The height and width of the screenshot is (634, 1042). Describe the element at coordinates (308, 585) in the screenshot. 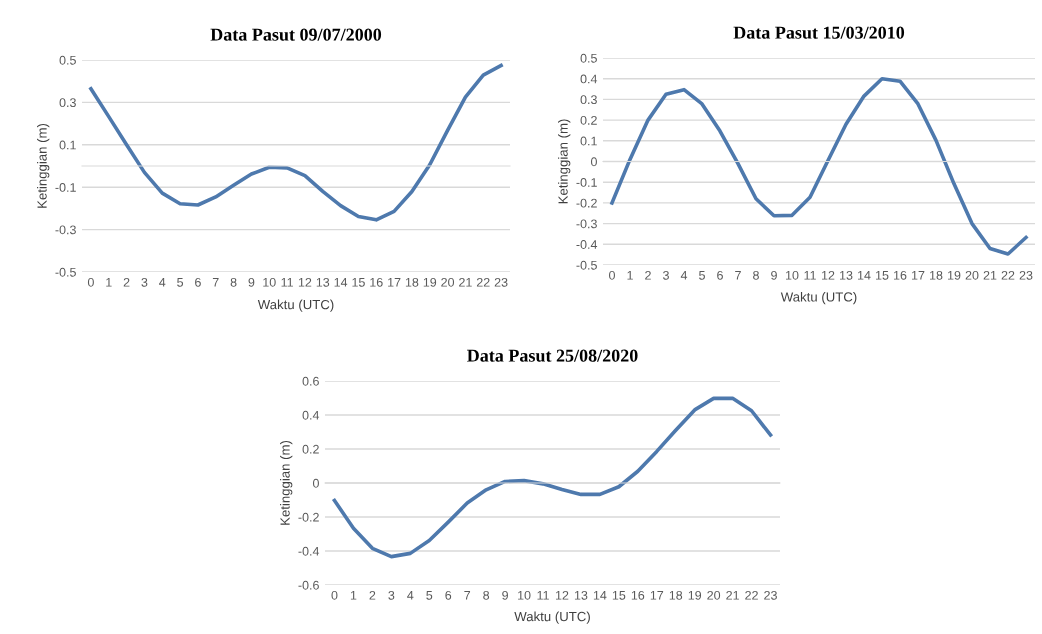

I see `y-tick-label: -0.6` at that location.